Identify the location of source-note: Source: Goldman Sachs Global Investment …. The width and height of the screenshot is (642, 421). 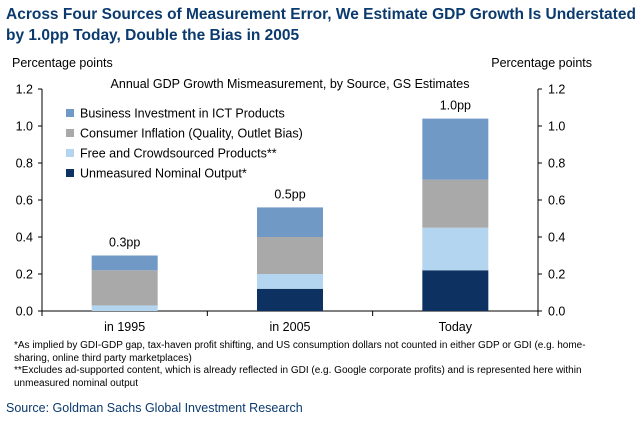
(154, 408).